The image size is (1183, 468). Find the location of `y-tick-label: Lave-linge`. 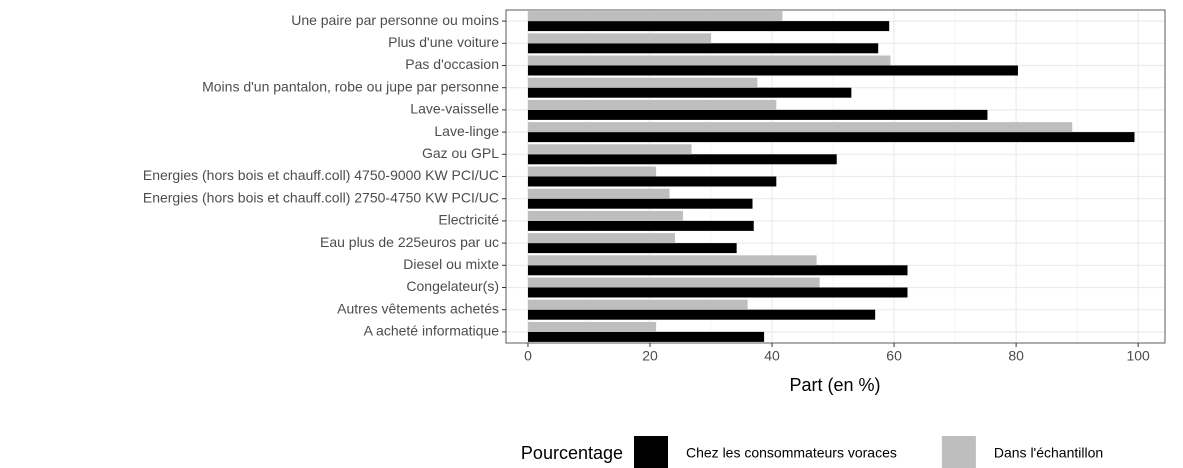

y-tick-label: Lave-linge is located at coordinates (466, 131).